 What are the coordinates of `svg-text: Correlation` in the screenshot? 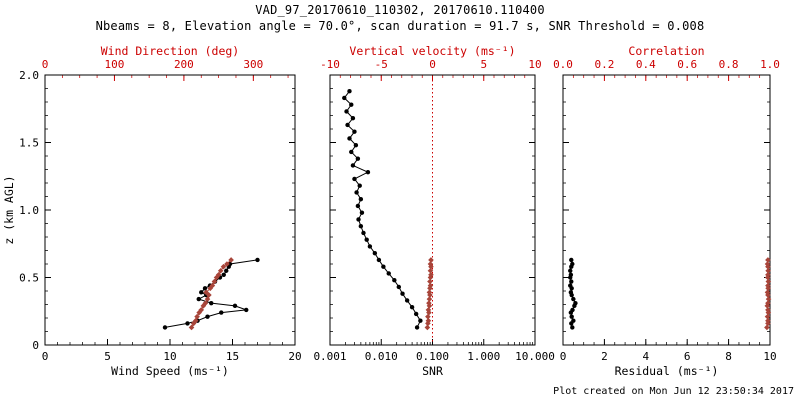 It's located at (666, 51).